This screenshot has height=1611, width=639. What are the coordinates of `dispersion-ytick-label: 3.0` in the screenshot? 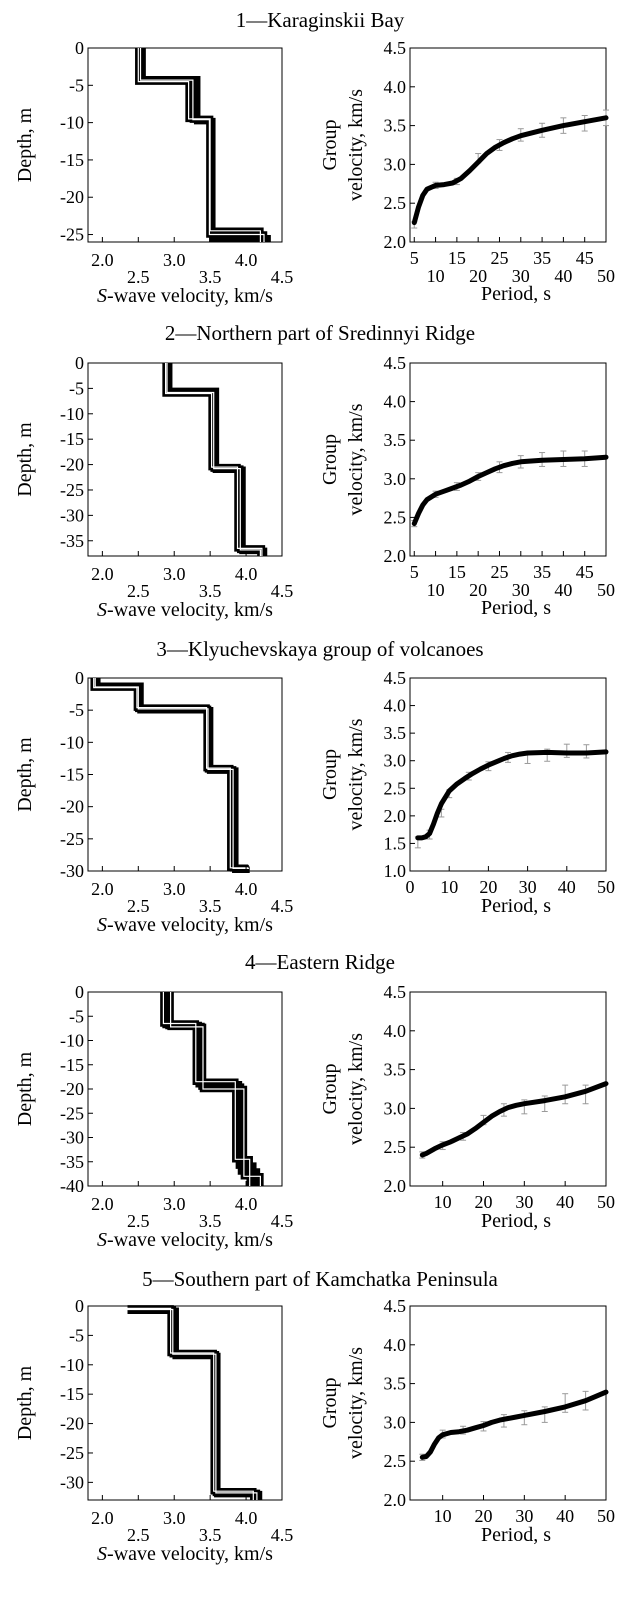 It's located at (395, 761).